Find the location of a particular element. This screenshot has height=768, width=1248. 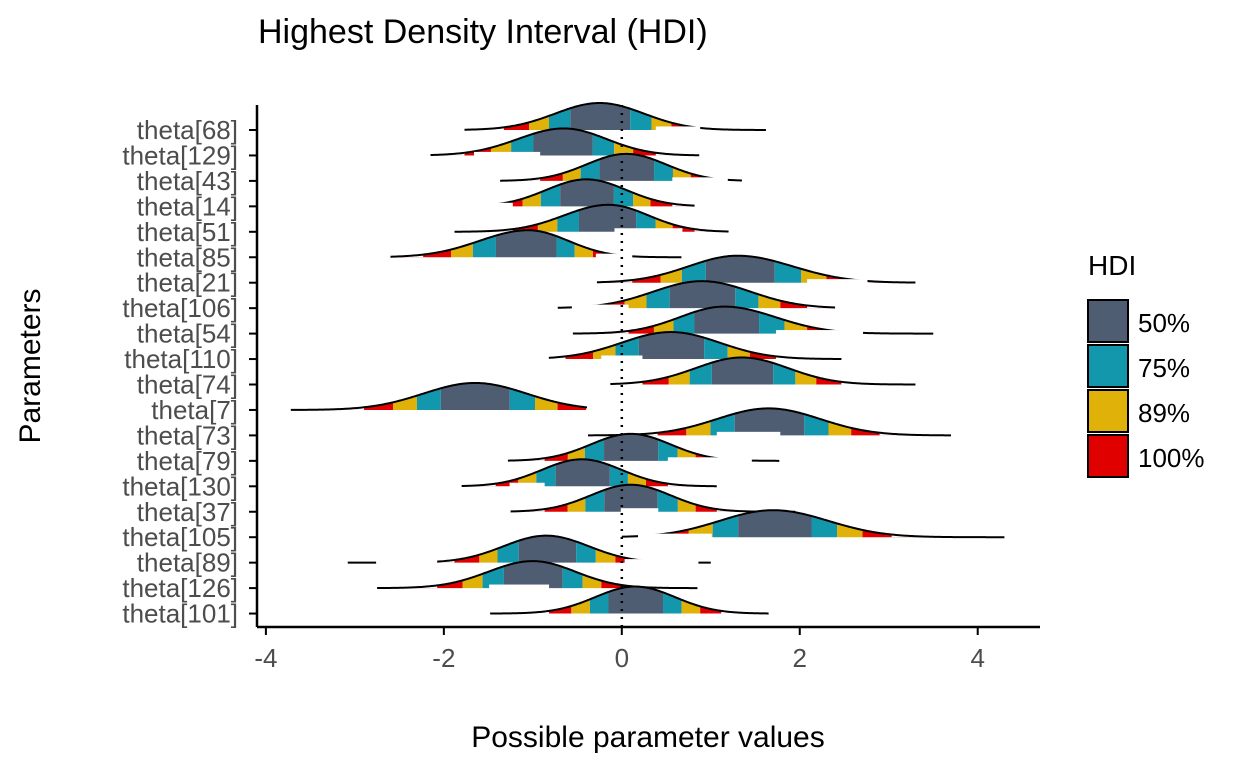

hdi-band-theta[89]-75% is located at coordinates (508, 551).